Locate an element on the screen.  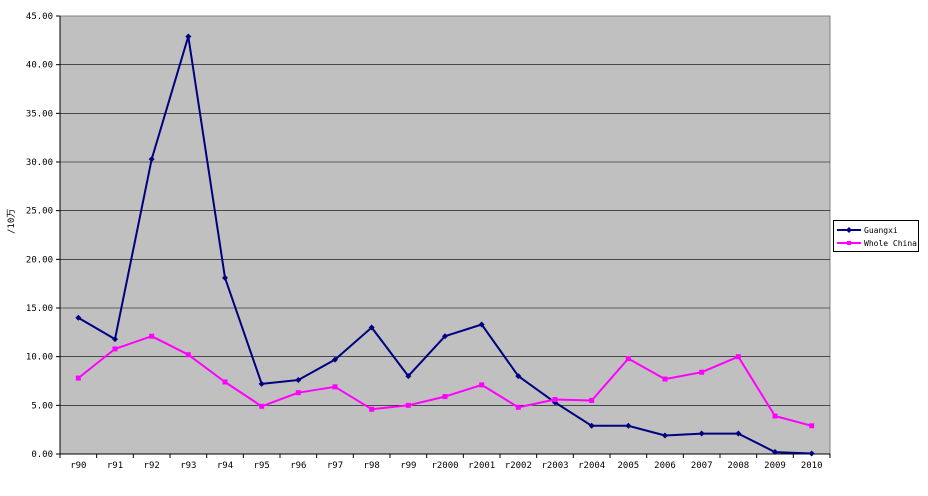
x-tick-label: 2006 is located at coordinates (665, 466).